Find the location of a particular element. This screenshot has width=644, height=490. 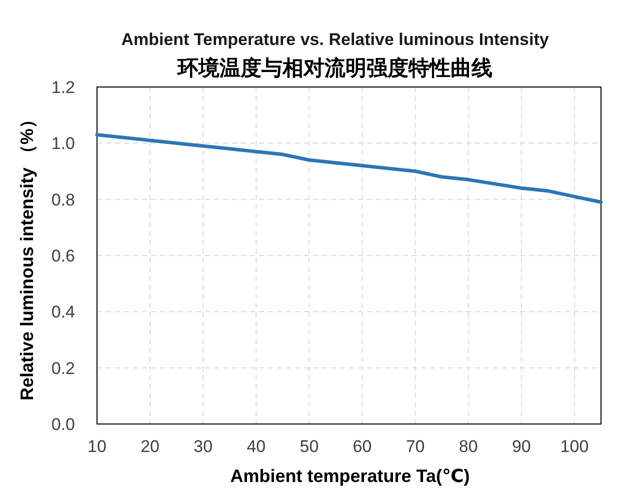

x-tick-label: 100 is located at coordinates (574, 446).